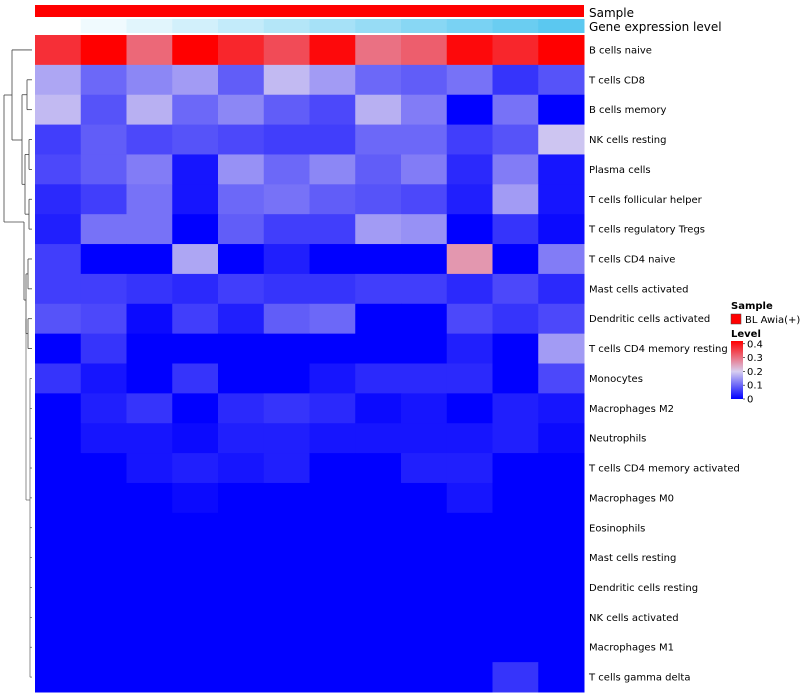 This screenshot has height=700, width=800. I want to click on sample-annotation-label: Sample, so click(611, 13).